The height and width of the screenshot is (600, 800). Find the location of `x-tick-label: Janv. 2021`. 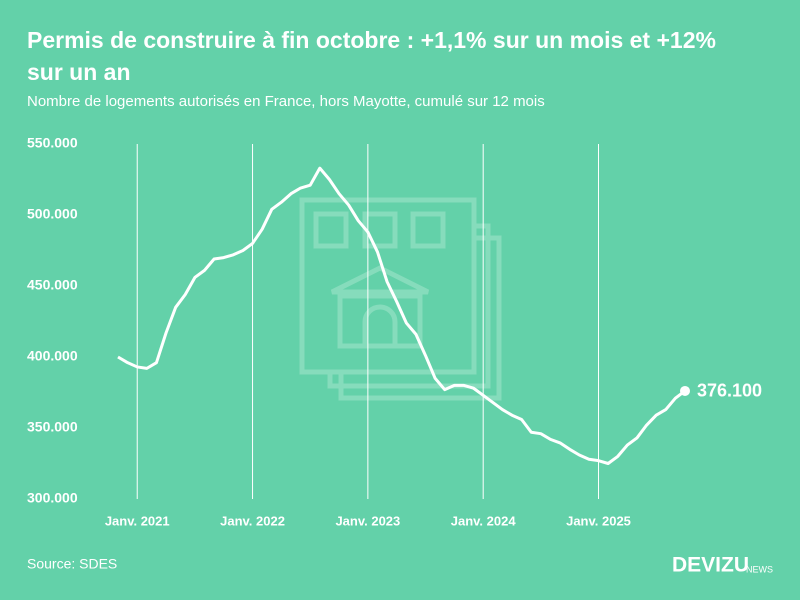

x-tick-label: Janv. 2021 is located at coordinates (137, 520).